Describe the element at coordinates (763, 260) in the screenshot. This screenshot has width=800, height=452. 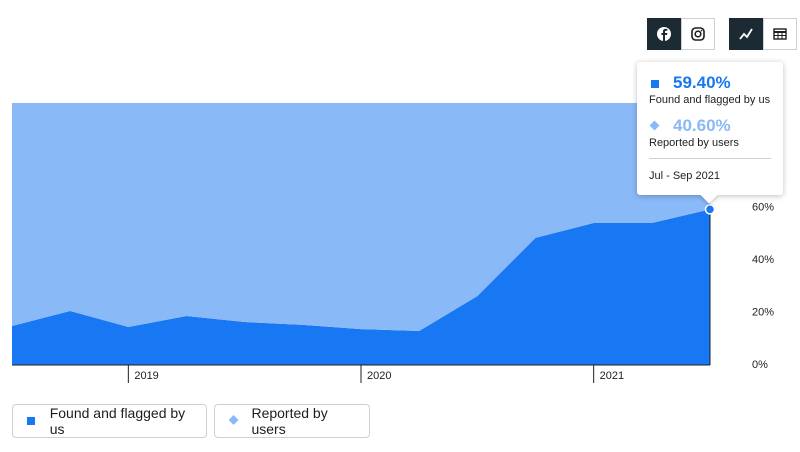
I see `y-tick-label: 40%` at that location.